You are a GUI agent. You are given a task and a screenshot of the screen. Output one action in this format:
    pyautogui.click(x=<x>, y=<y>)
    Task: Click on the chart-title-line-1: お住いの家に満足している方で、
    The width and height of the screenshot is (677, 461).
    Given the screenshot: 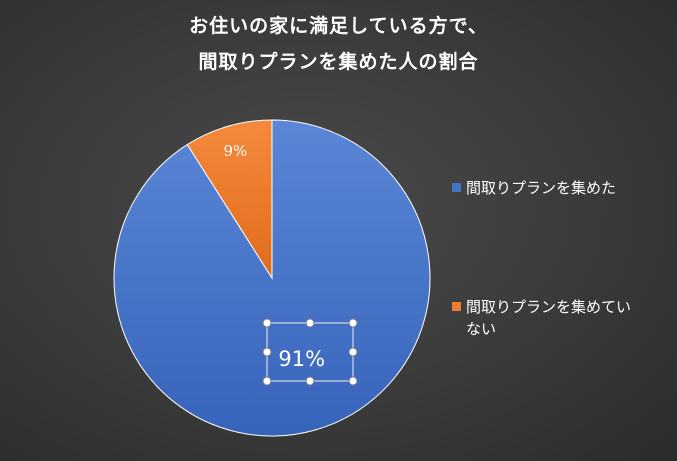 What is the action you would take?
    pyautogui.click(x=338, y=26)
    